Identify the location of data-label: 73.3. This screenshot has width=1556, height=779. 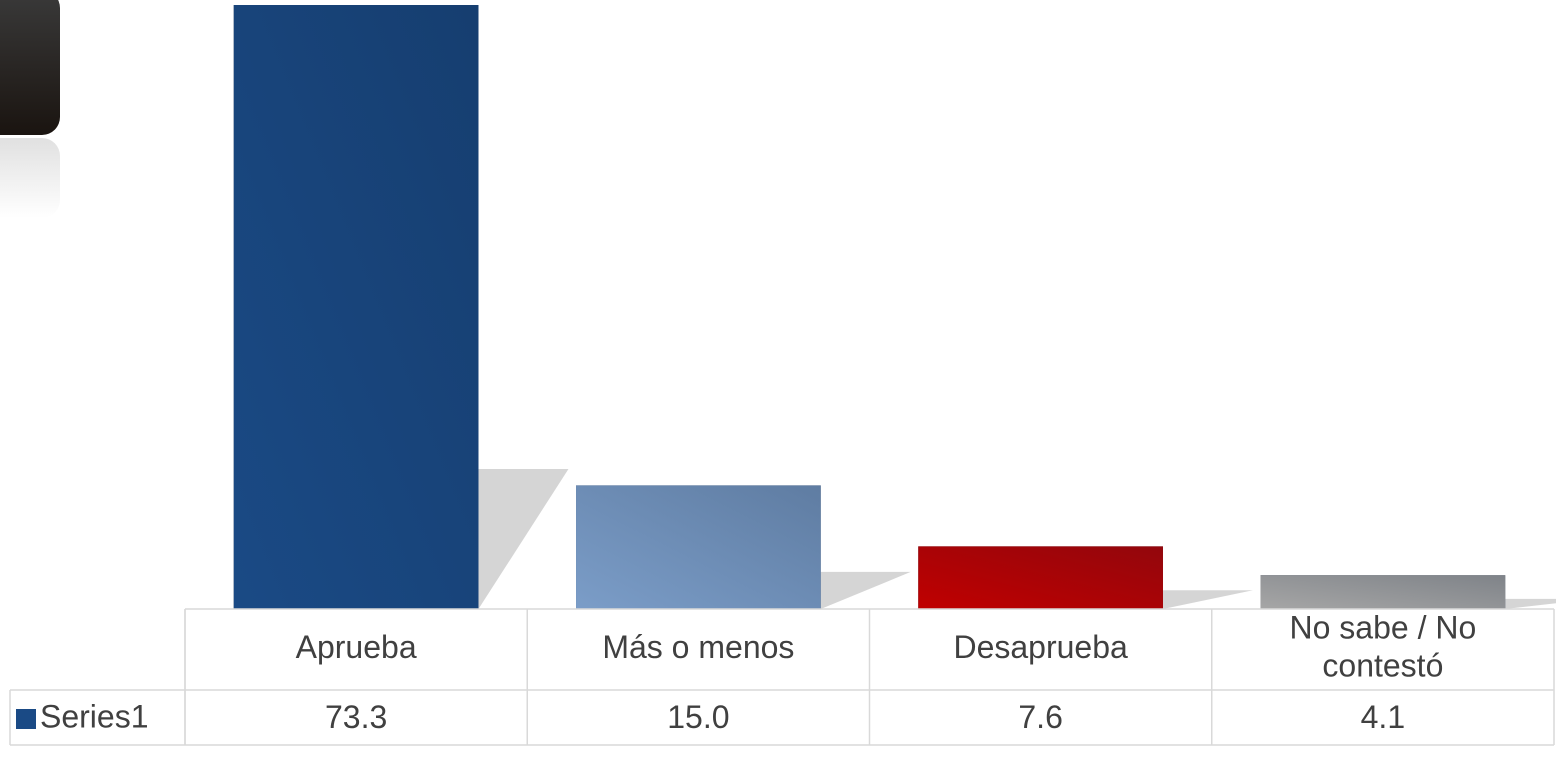
(356, 717).